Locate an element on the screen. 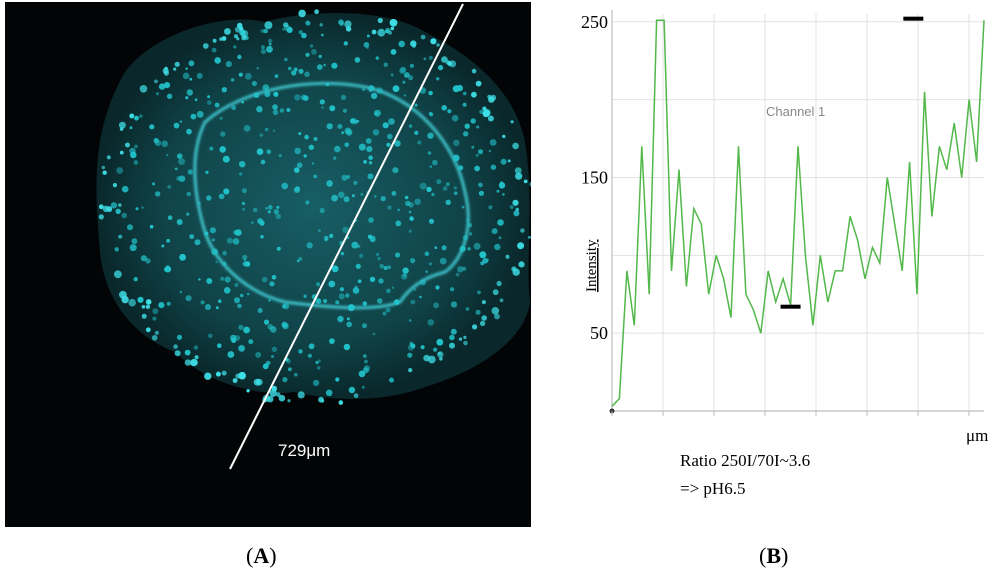  series-label: Channel 1 is located at coordinates (795, 111).